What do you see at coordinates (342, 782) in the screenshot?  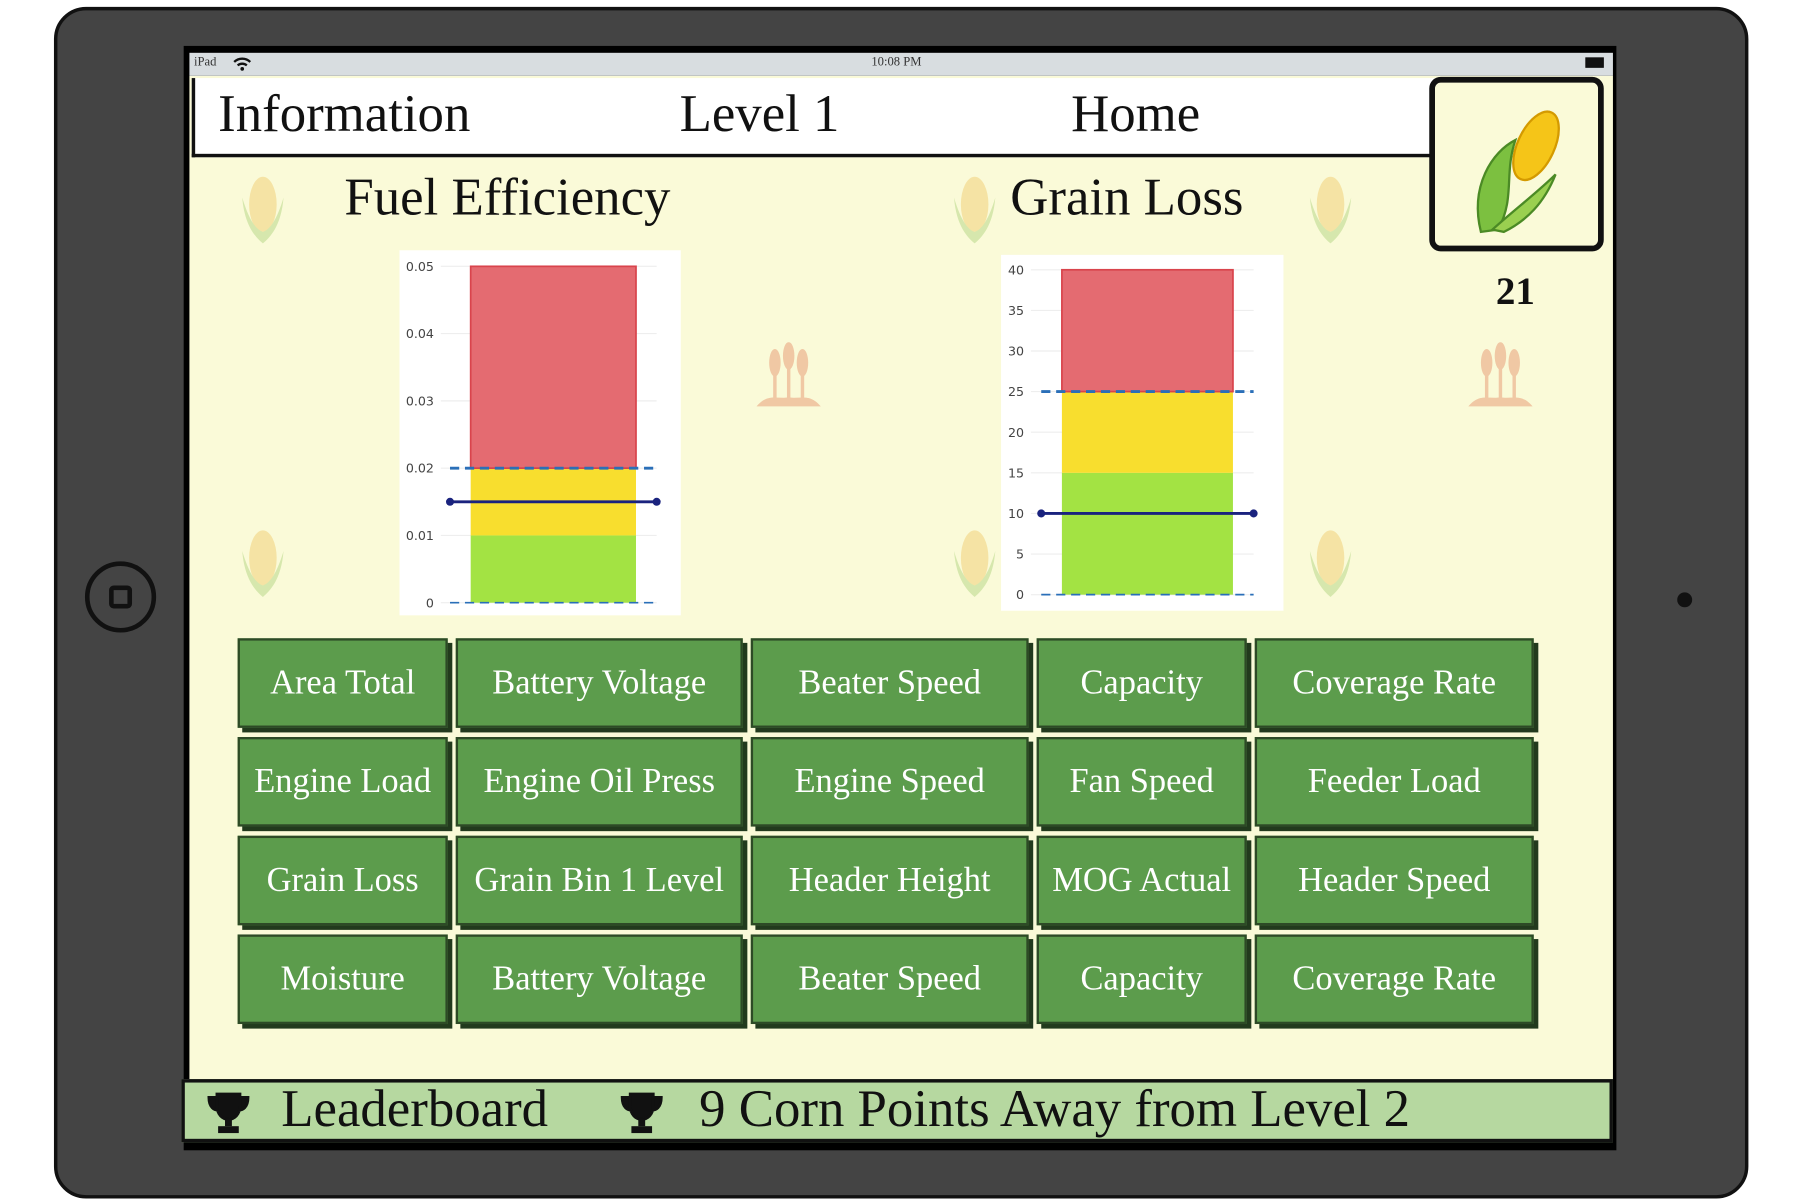 I see `metric-button: Engine Load` at bounding box center [342, 782].